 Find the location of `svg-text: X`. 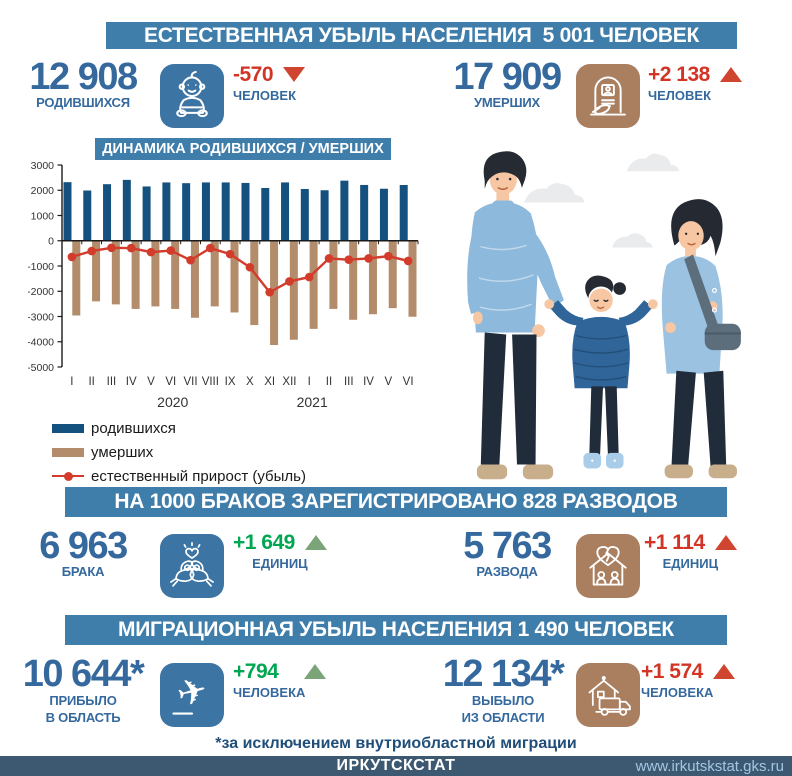

svg-text: X is located at coordinates (250, 382).